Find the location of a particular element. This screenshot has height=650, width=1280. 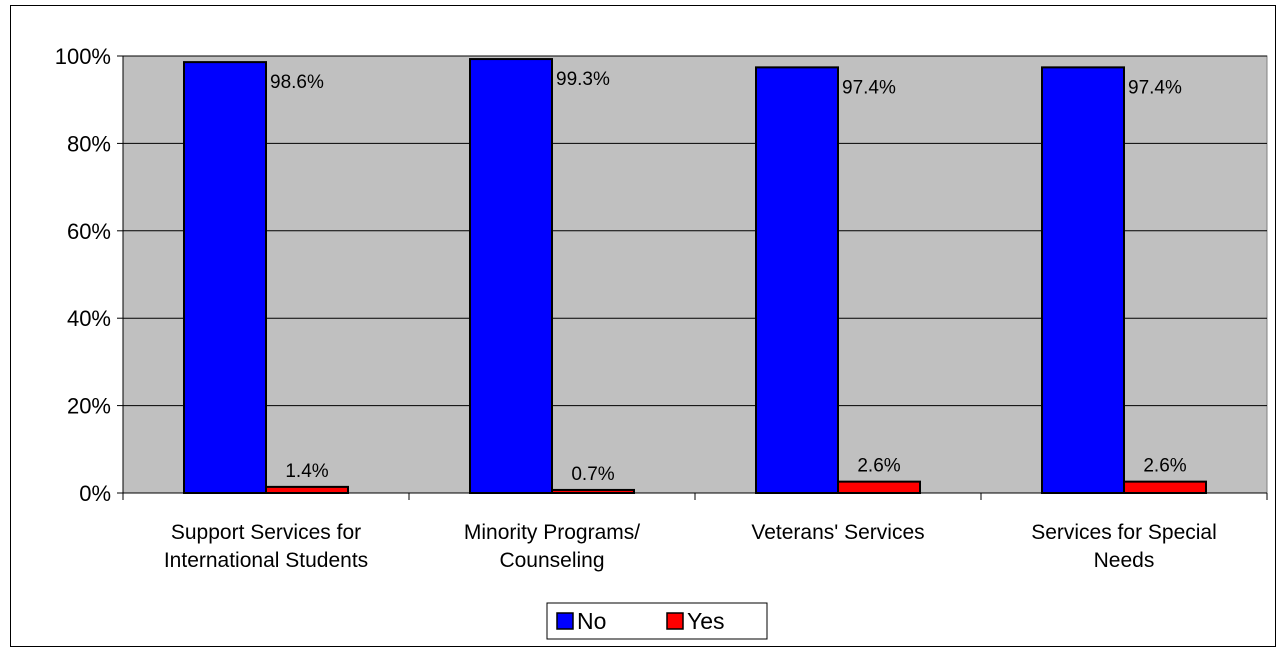

data-label: 0.7% is located at coordinates (592, 474).